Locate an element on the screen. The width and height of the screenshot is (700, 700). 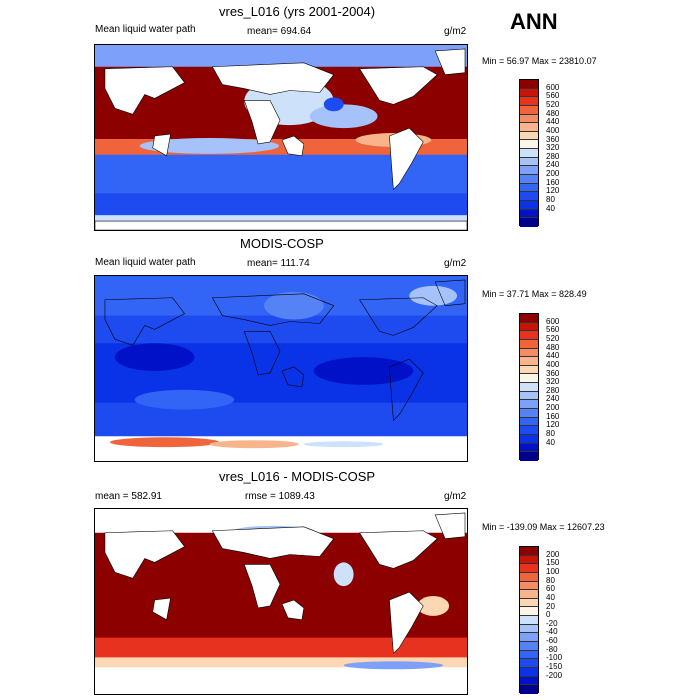
rmse-label: rmse = 1089.43 is located at coordinates (280, 496).